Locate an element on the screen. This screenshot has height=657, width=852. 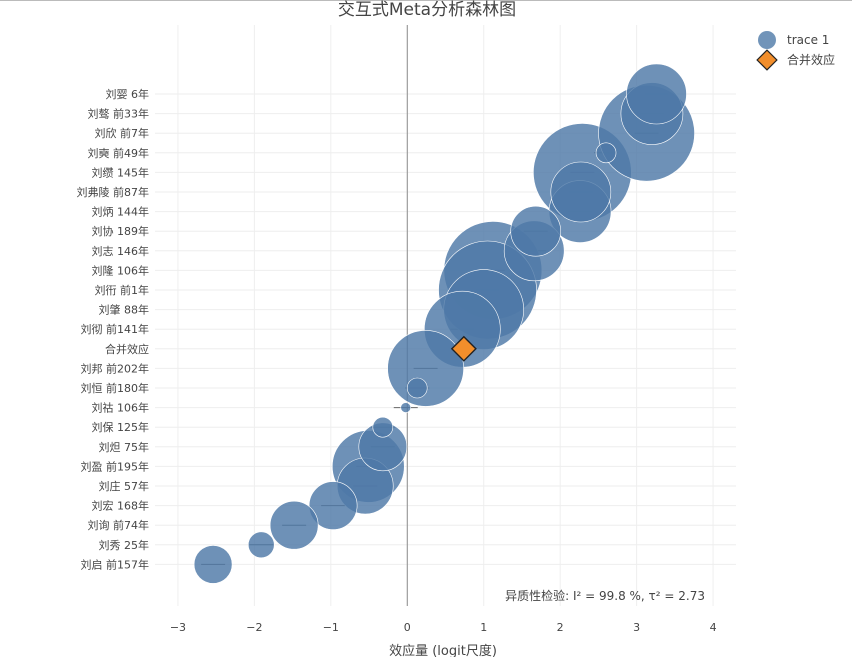
y-tick-label: 刘秀 25年 is located at coordinates (124, 545).